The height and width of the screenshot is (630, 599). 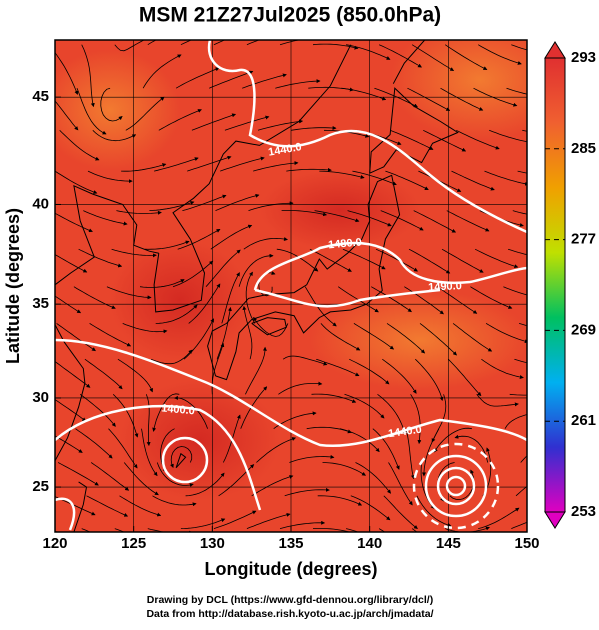 I want to click on colorbar-tick-label: 269, so click(x=583, y=329).